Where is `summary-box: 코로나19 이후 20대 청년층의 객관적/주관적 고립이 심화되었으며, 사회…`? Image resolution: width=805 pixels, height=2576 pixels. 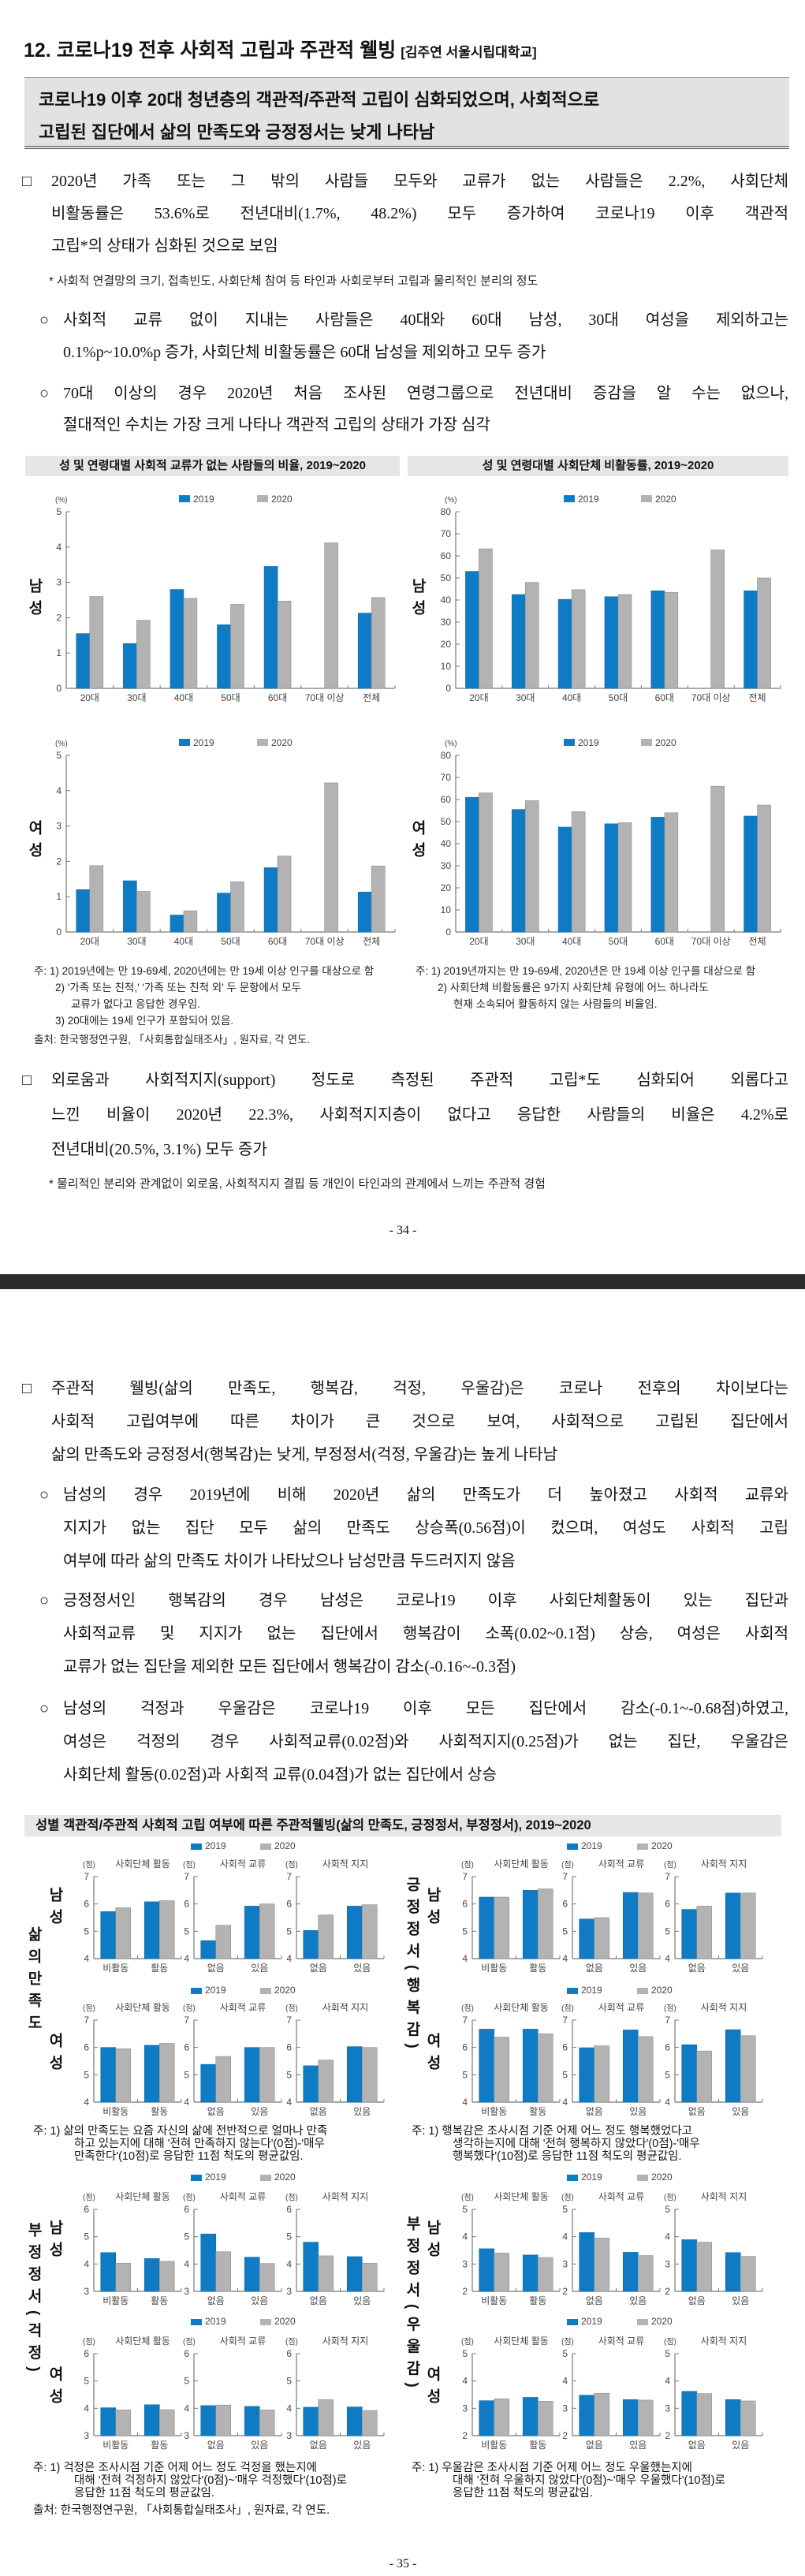 summary-box: 코로나19 이후 20대 청년층의 객관적/주관적 고립이 심화되었으며, 사회… is located at coordinates (406, 113).